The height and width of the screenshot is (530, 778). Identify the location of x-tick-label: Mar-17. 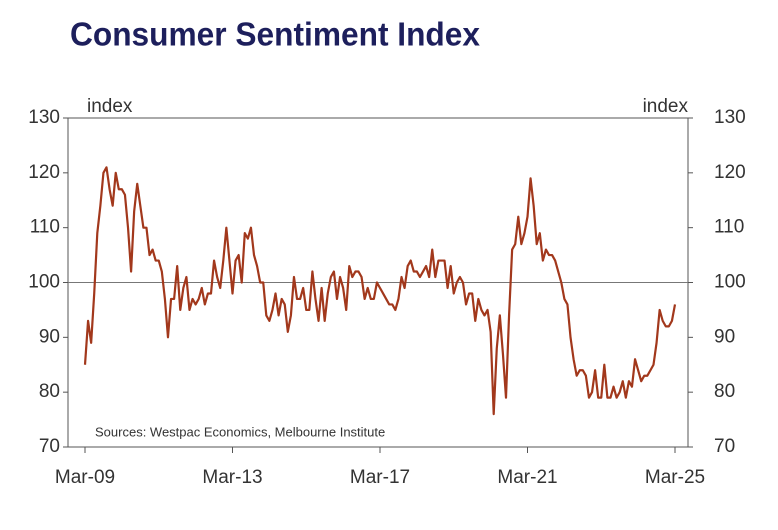
(380, 477).